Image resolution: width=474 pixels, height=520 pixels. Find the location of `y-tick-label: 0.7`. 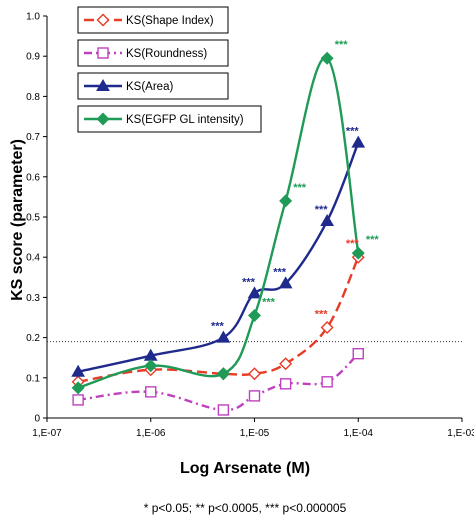

y-tick-label: 0.7 is located at coordinates (33, 137).